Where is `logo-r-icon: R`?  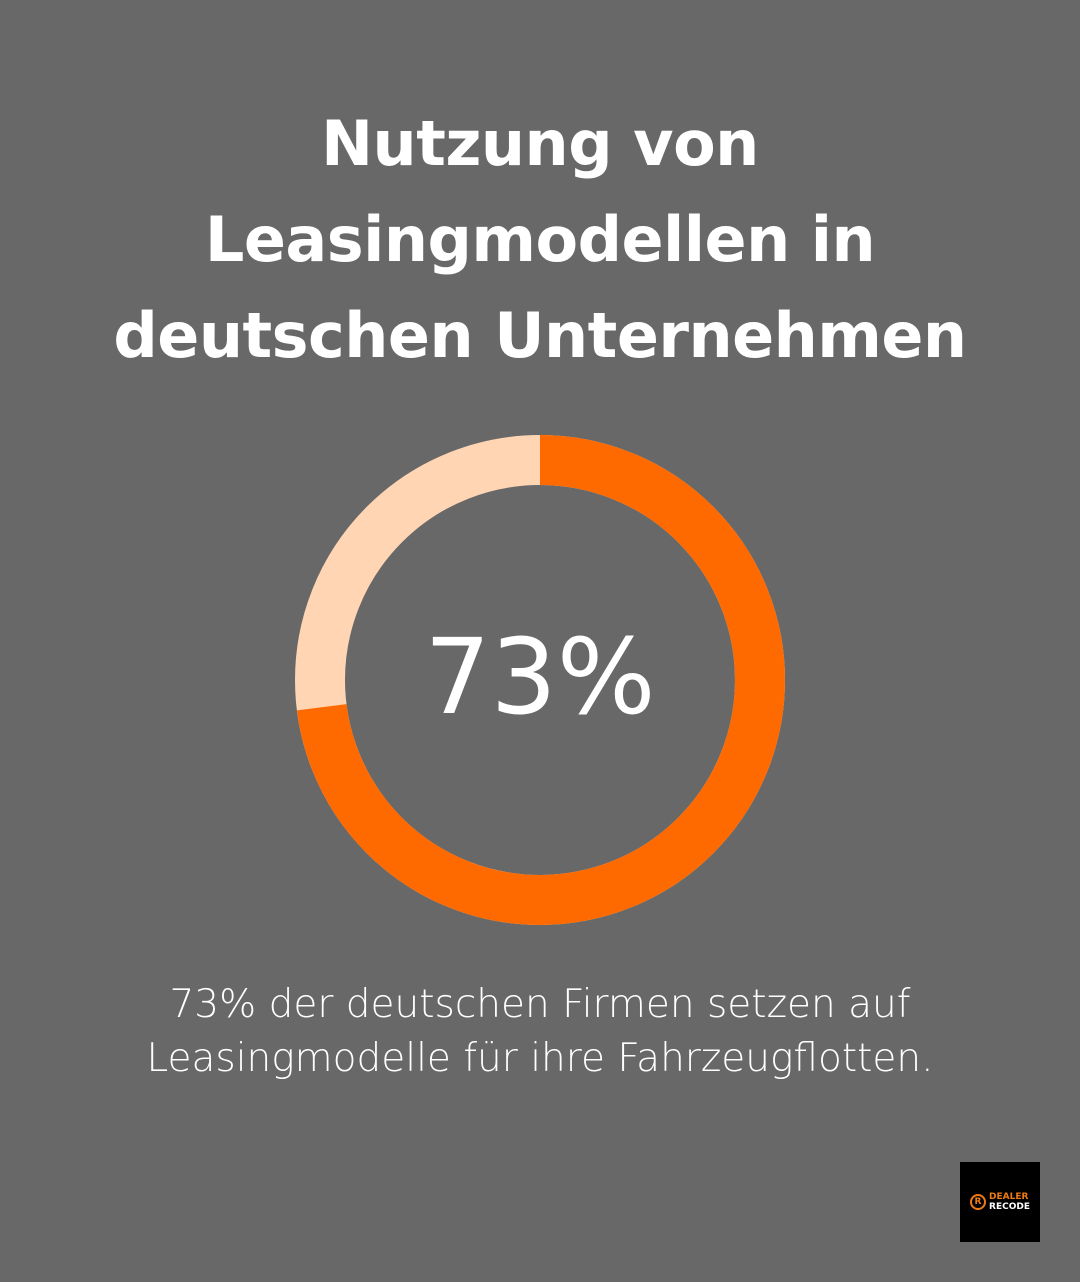 logo-r-icon: R is located at coordinates (978, 1202).